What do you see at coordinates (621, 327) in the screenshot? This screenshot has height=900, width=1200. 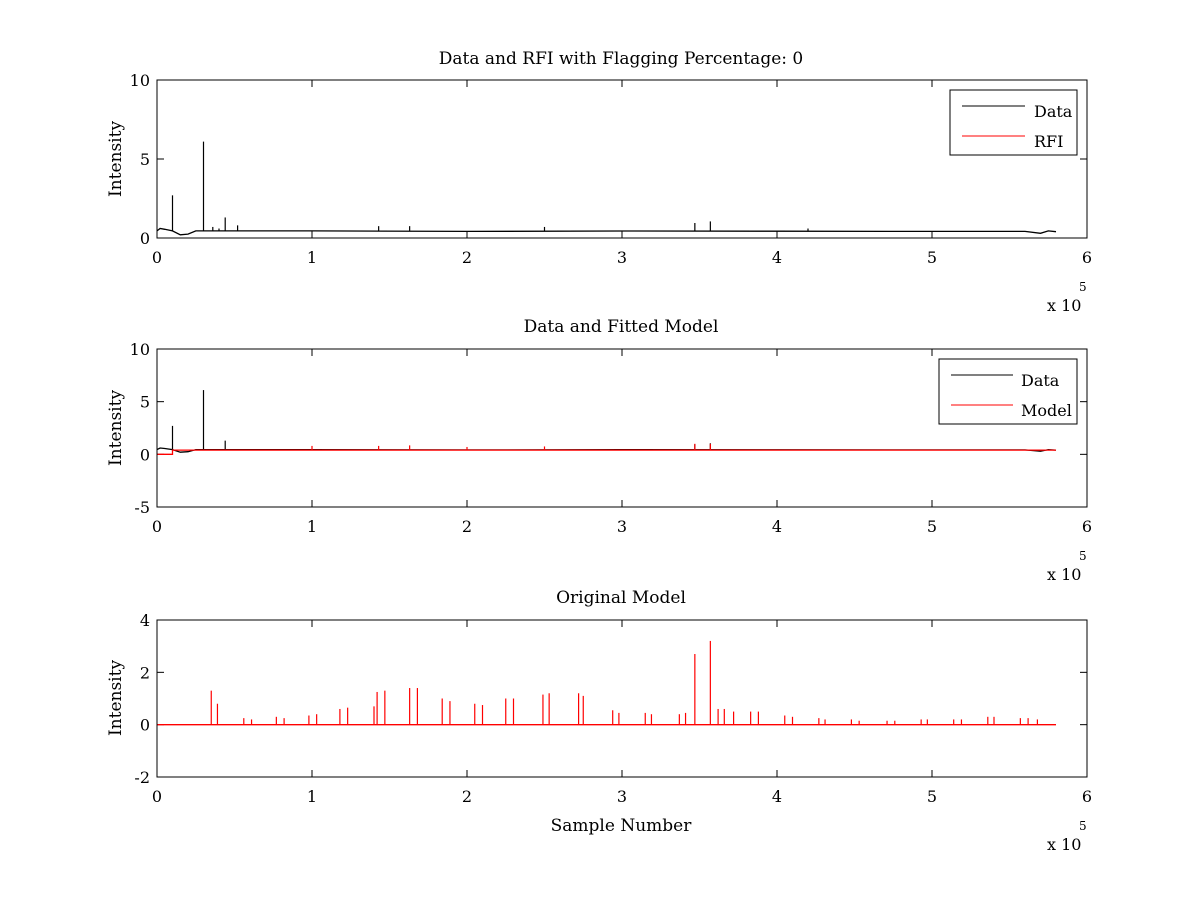 I see `subplot-2-title: Data and Fitted Model` at bounding box center [621, 327].